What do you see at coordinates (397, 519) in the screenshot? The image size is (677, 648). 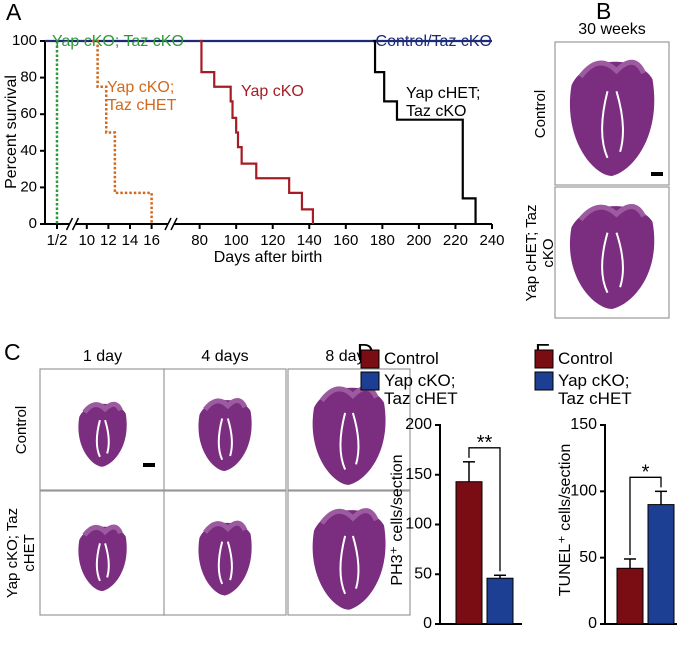 I see `y-axis-label: PH3⁺ cells/section` at bounding box center [397, 519].